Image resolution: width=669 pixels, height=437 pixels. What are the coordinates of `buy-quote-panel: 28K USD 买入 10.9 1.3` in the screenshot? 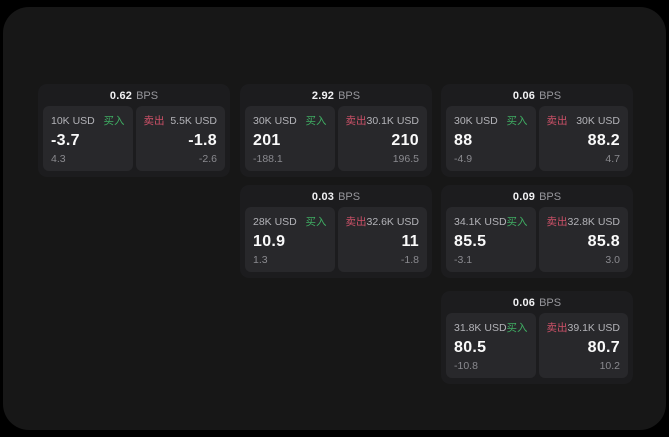 It's located at (290, 239).